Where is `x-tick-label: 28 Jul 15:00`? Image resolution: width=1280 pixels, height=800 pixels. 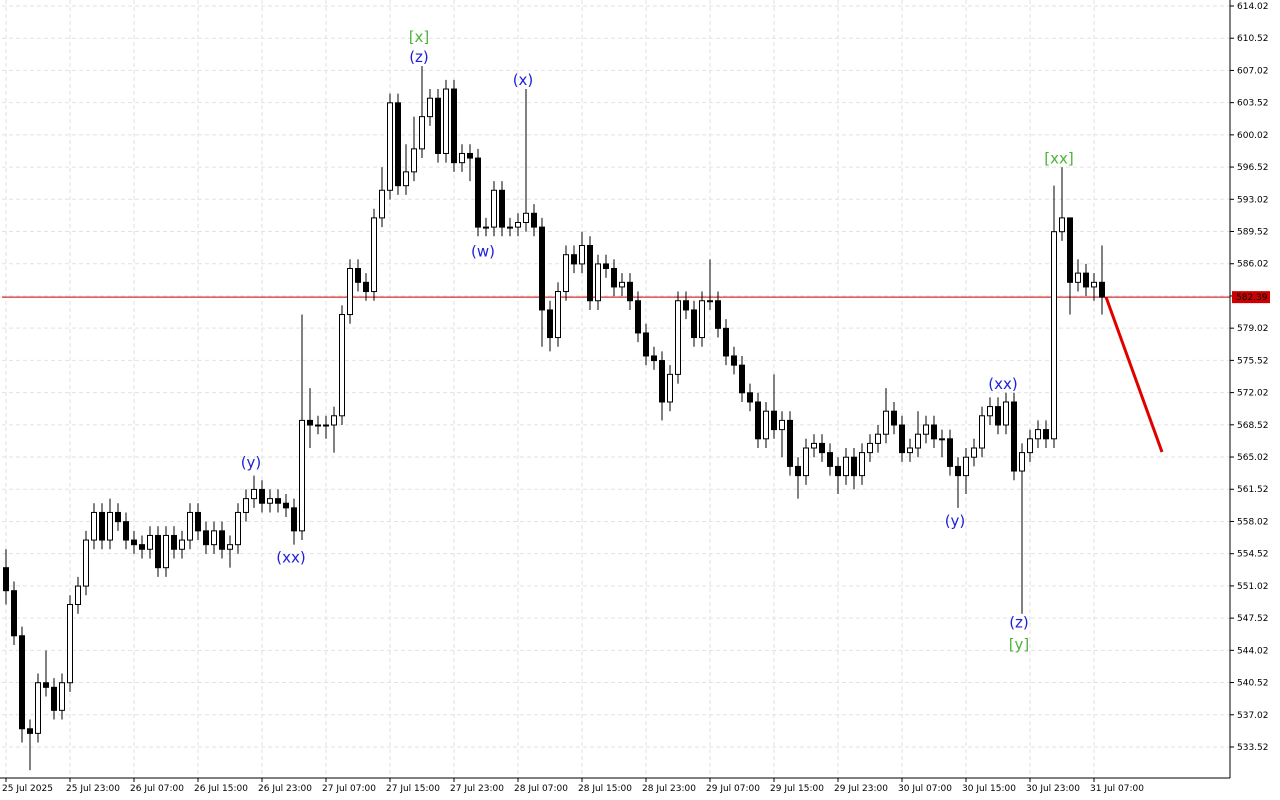
x-tick-label: 28 Jul 15:00 is located at coordinates (605, 789).